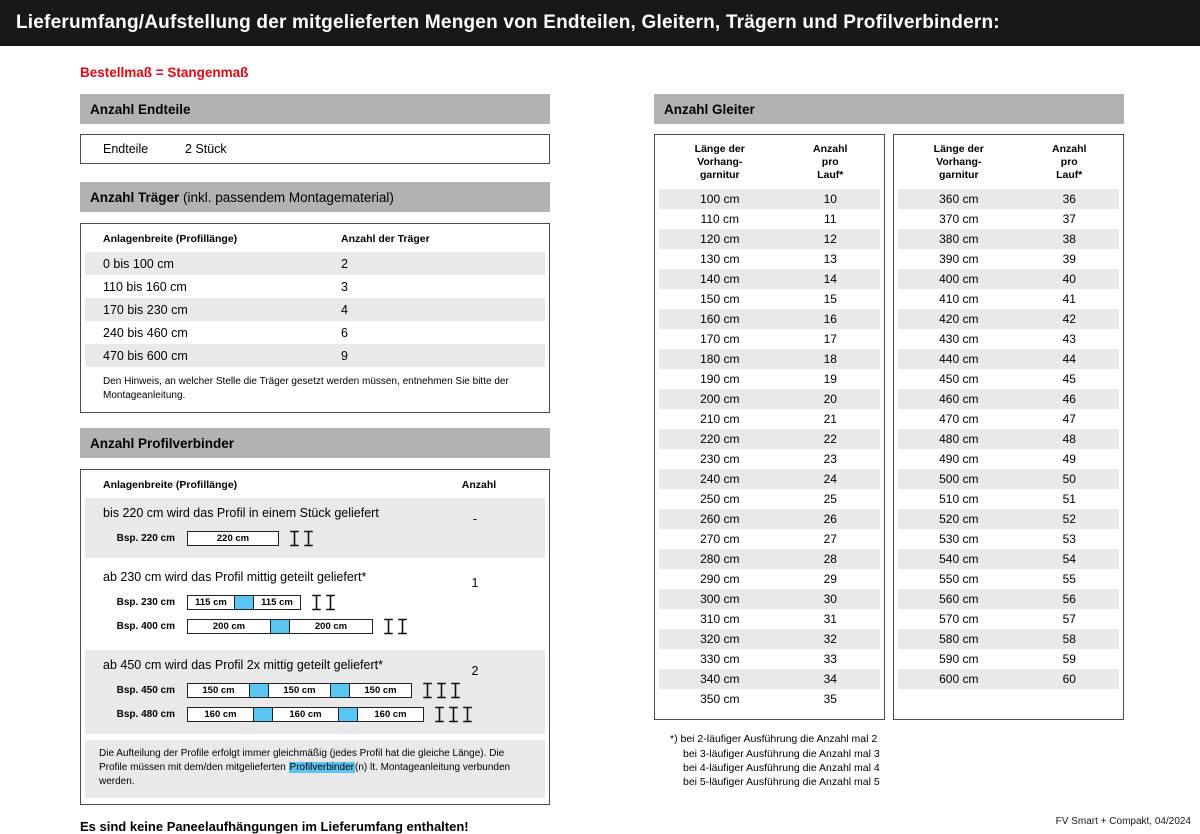  I want to click on gleiter-length: 230 cm, so click(720, 459).